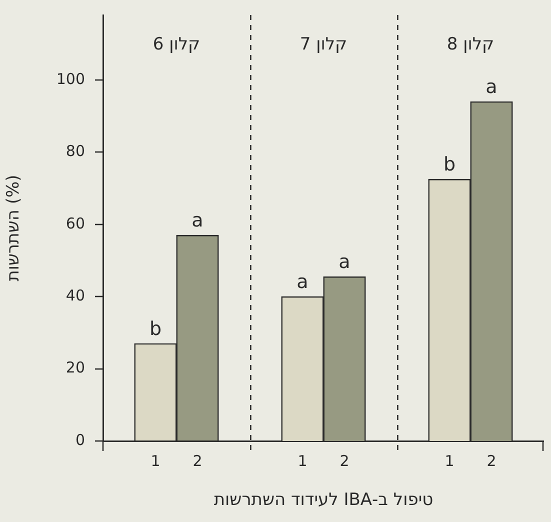  Describe the element at coordinates (80, 439) in the screenshot. I see `y-tick-label: 0` at that location.